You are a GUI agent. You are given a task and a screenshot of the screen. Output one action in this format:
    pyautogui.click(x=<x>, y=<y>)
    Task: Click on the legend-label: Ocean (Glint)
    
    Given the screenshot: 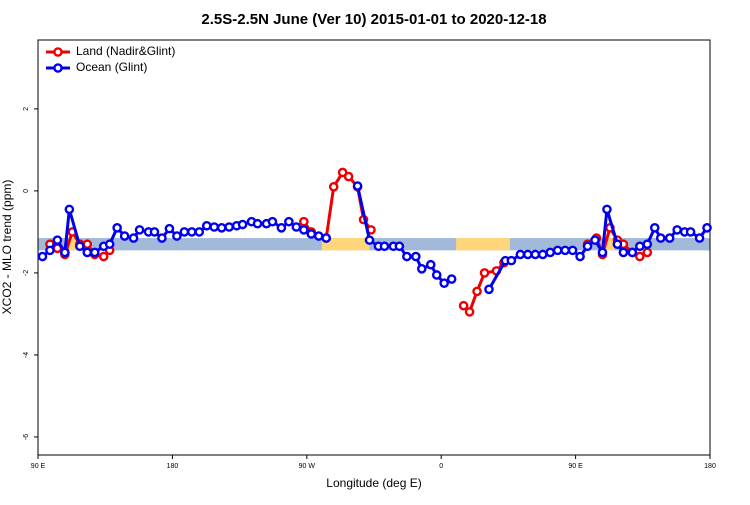 What is the action you would take?
    pyautogui.click(x=111, y=67)
    